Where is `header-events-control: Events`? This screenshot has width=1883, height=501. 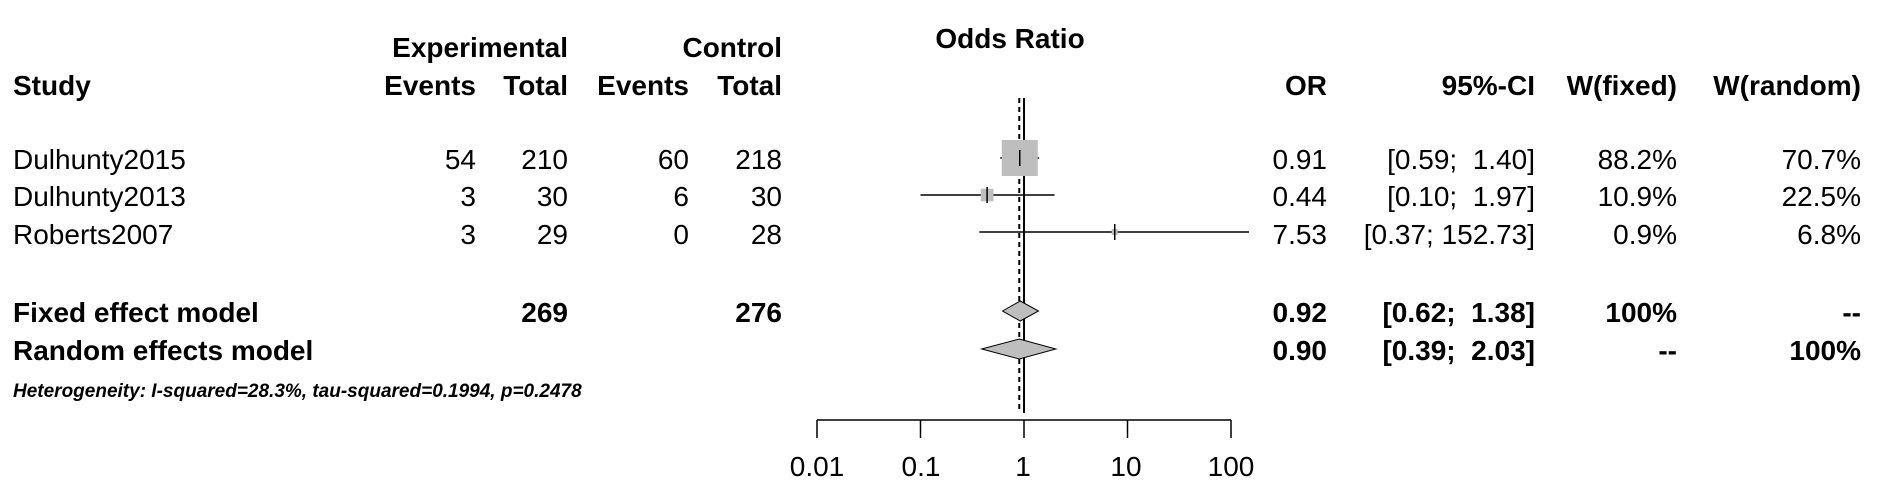 header-events-control: Events is located at coordinates (643, 85).